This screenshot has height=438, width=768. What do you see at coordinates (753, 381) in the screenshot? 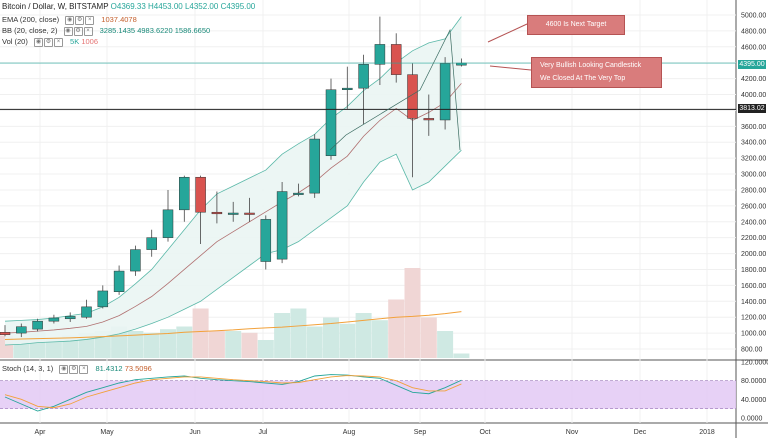
I see `stoch-tick-label: 80.0000` at bounding box center [753, 381].